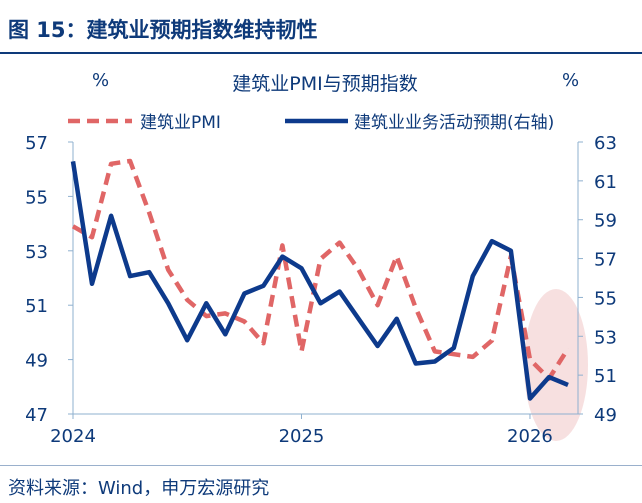 The height and width of the screenshot is (503, 642). What do you see at coordinates (139, 488) in the screenshot?
I see `source-note: 资料来源：Wind，申万宏源研究` at bounding box center [139, 488].